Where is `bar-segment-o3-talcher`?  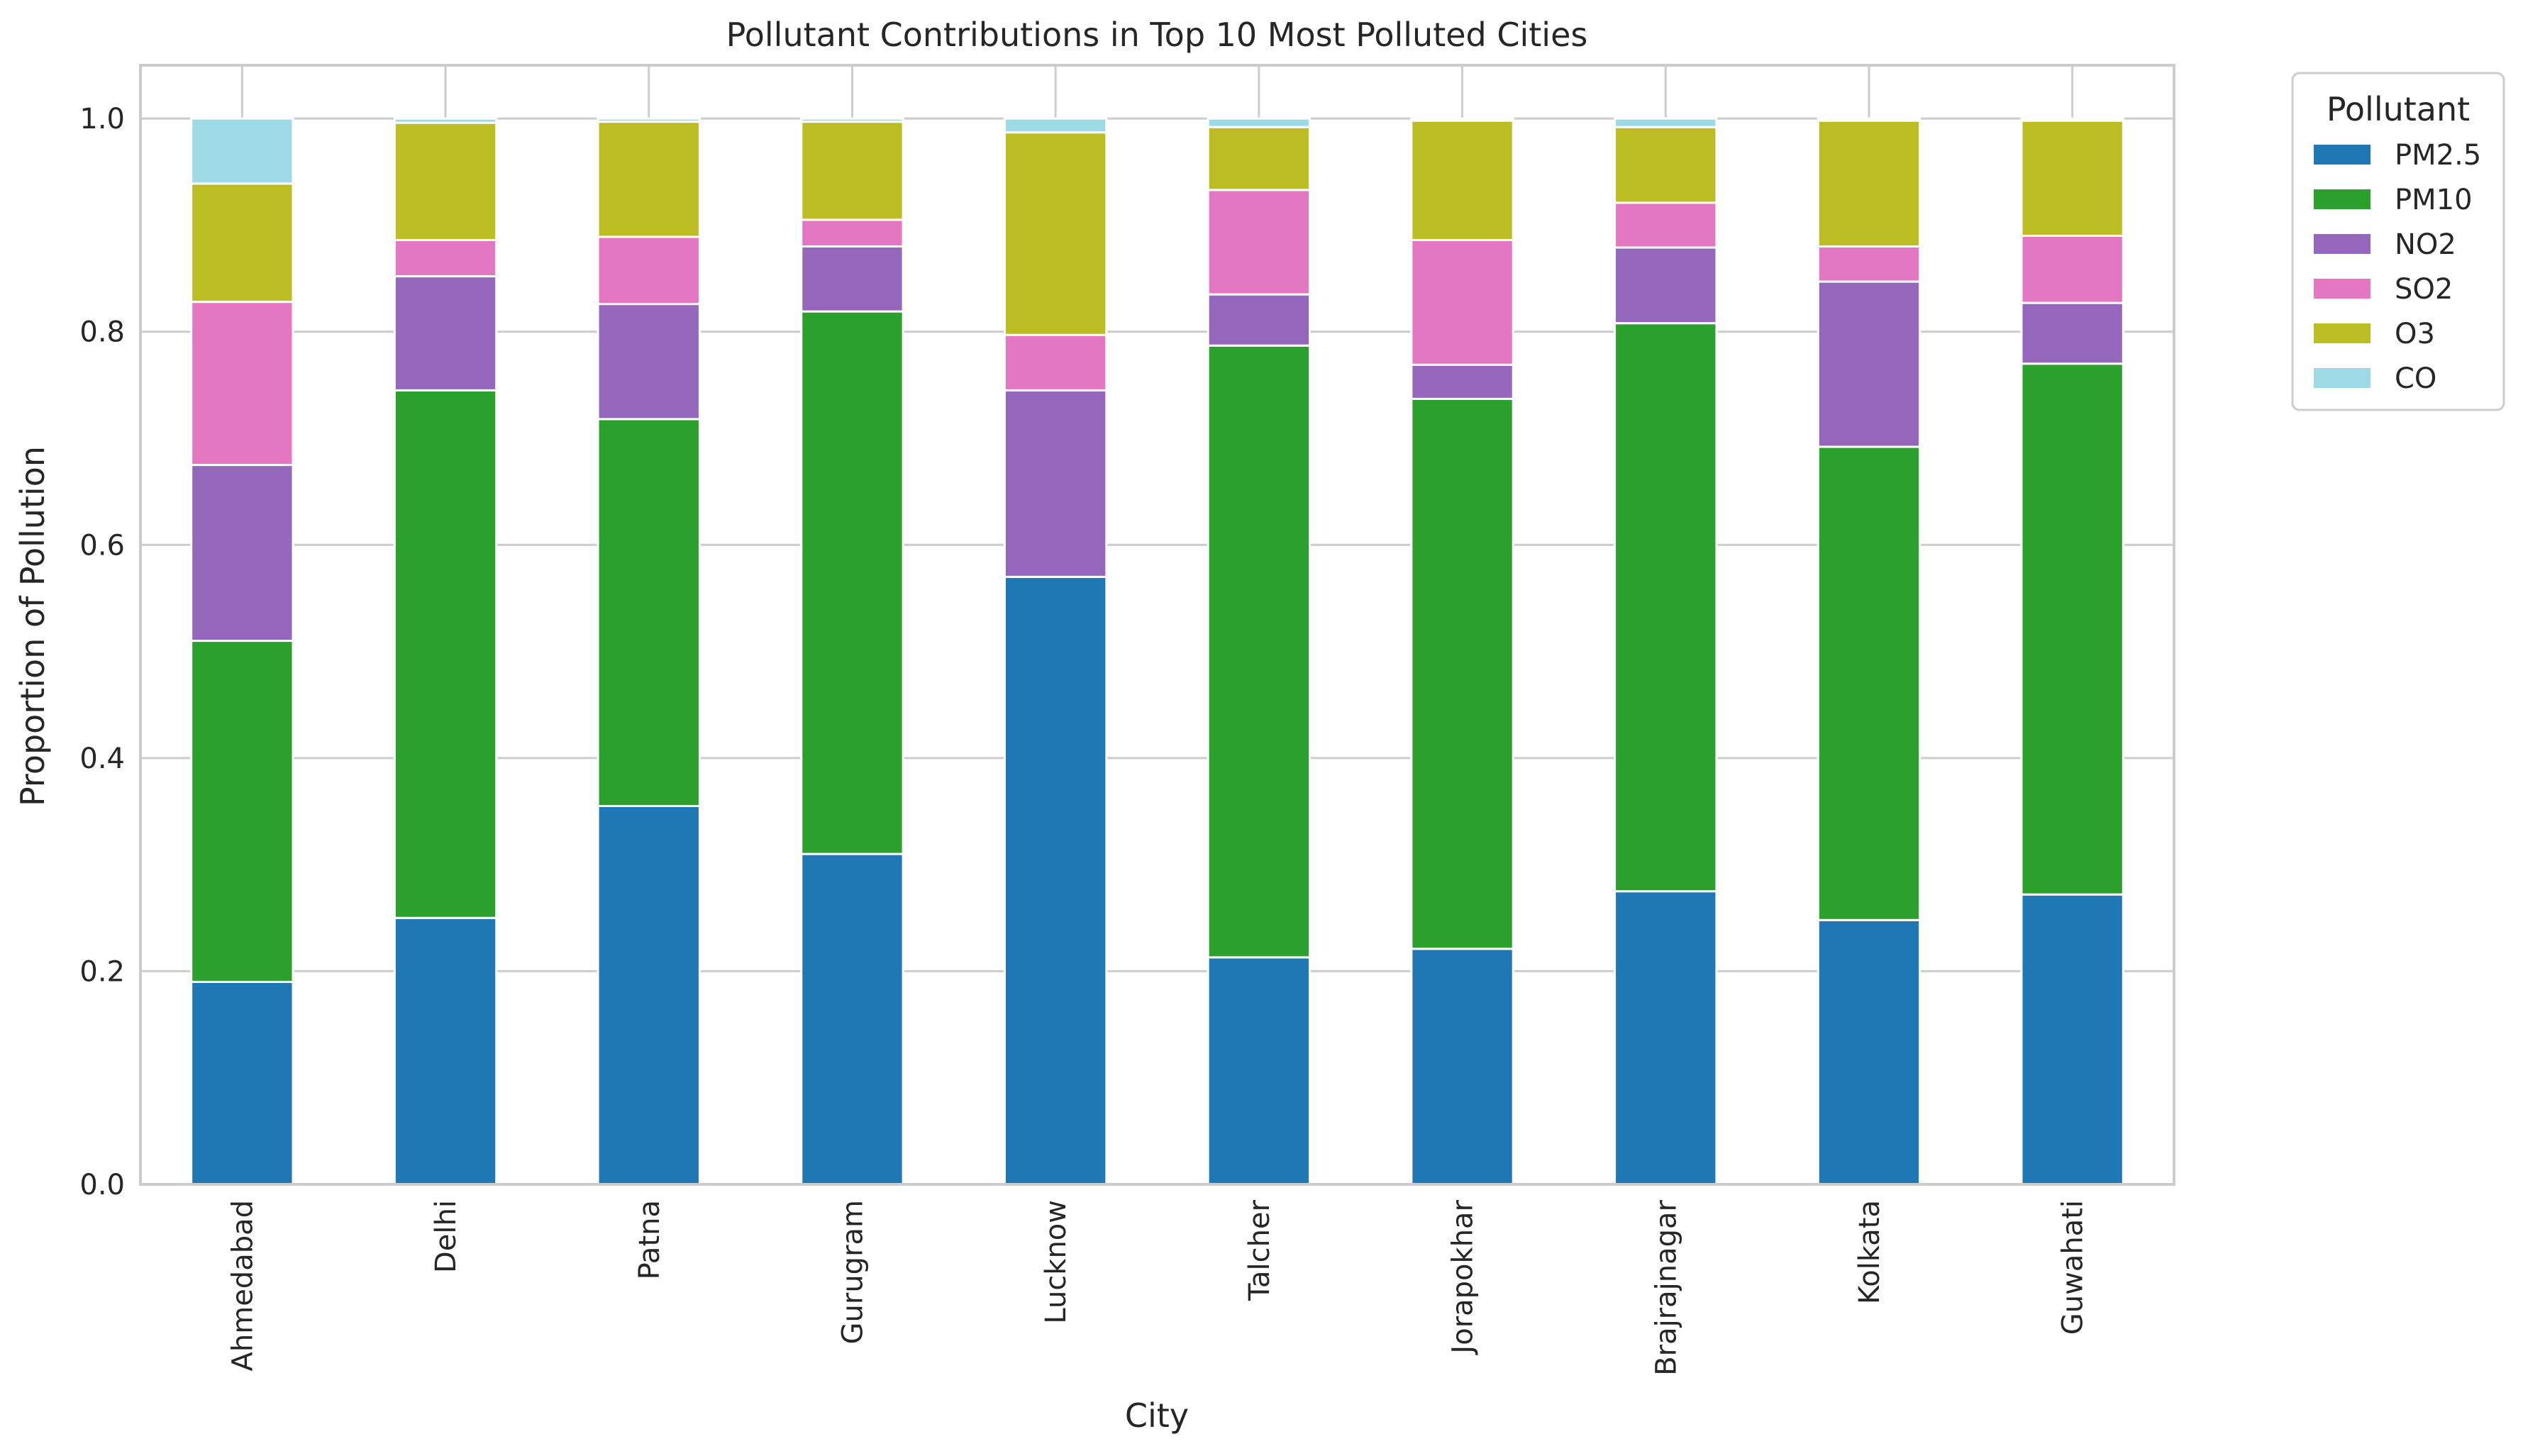 bar-segment-o3-talcher is located at coordinates (1259, 158).